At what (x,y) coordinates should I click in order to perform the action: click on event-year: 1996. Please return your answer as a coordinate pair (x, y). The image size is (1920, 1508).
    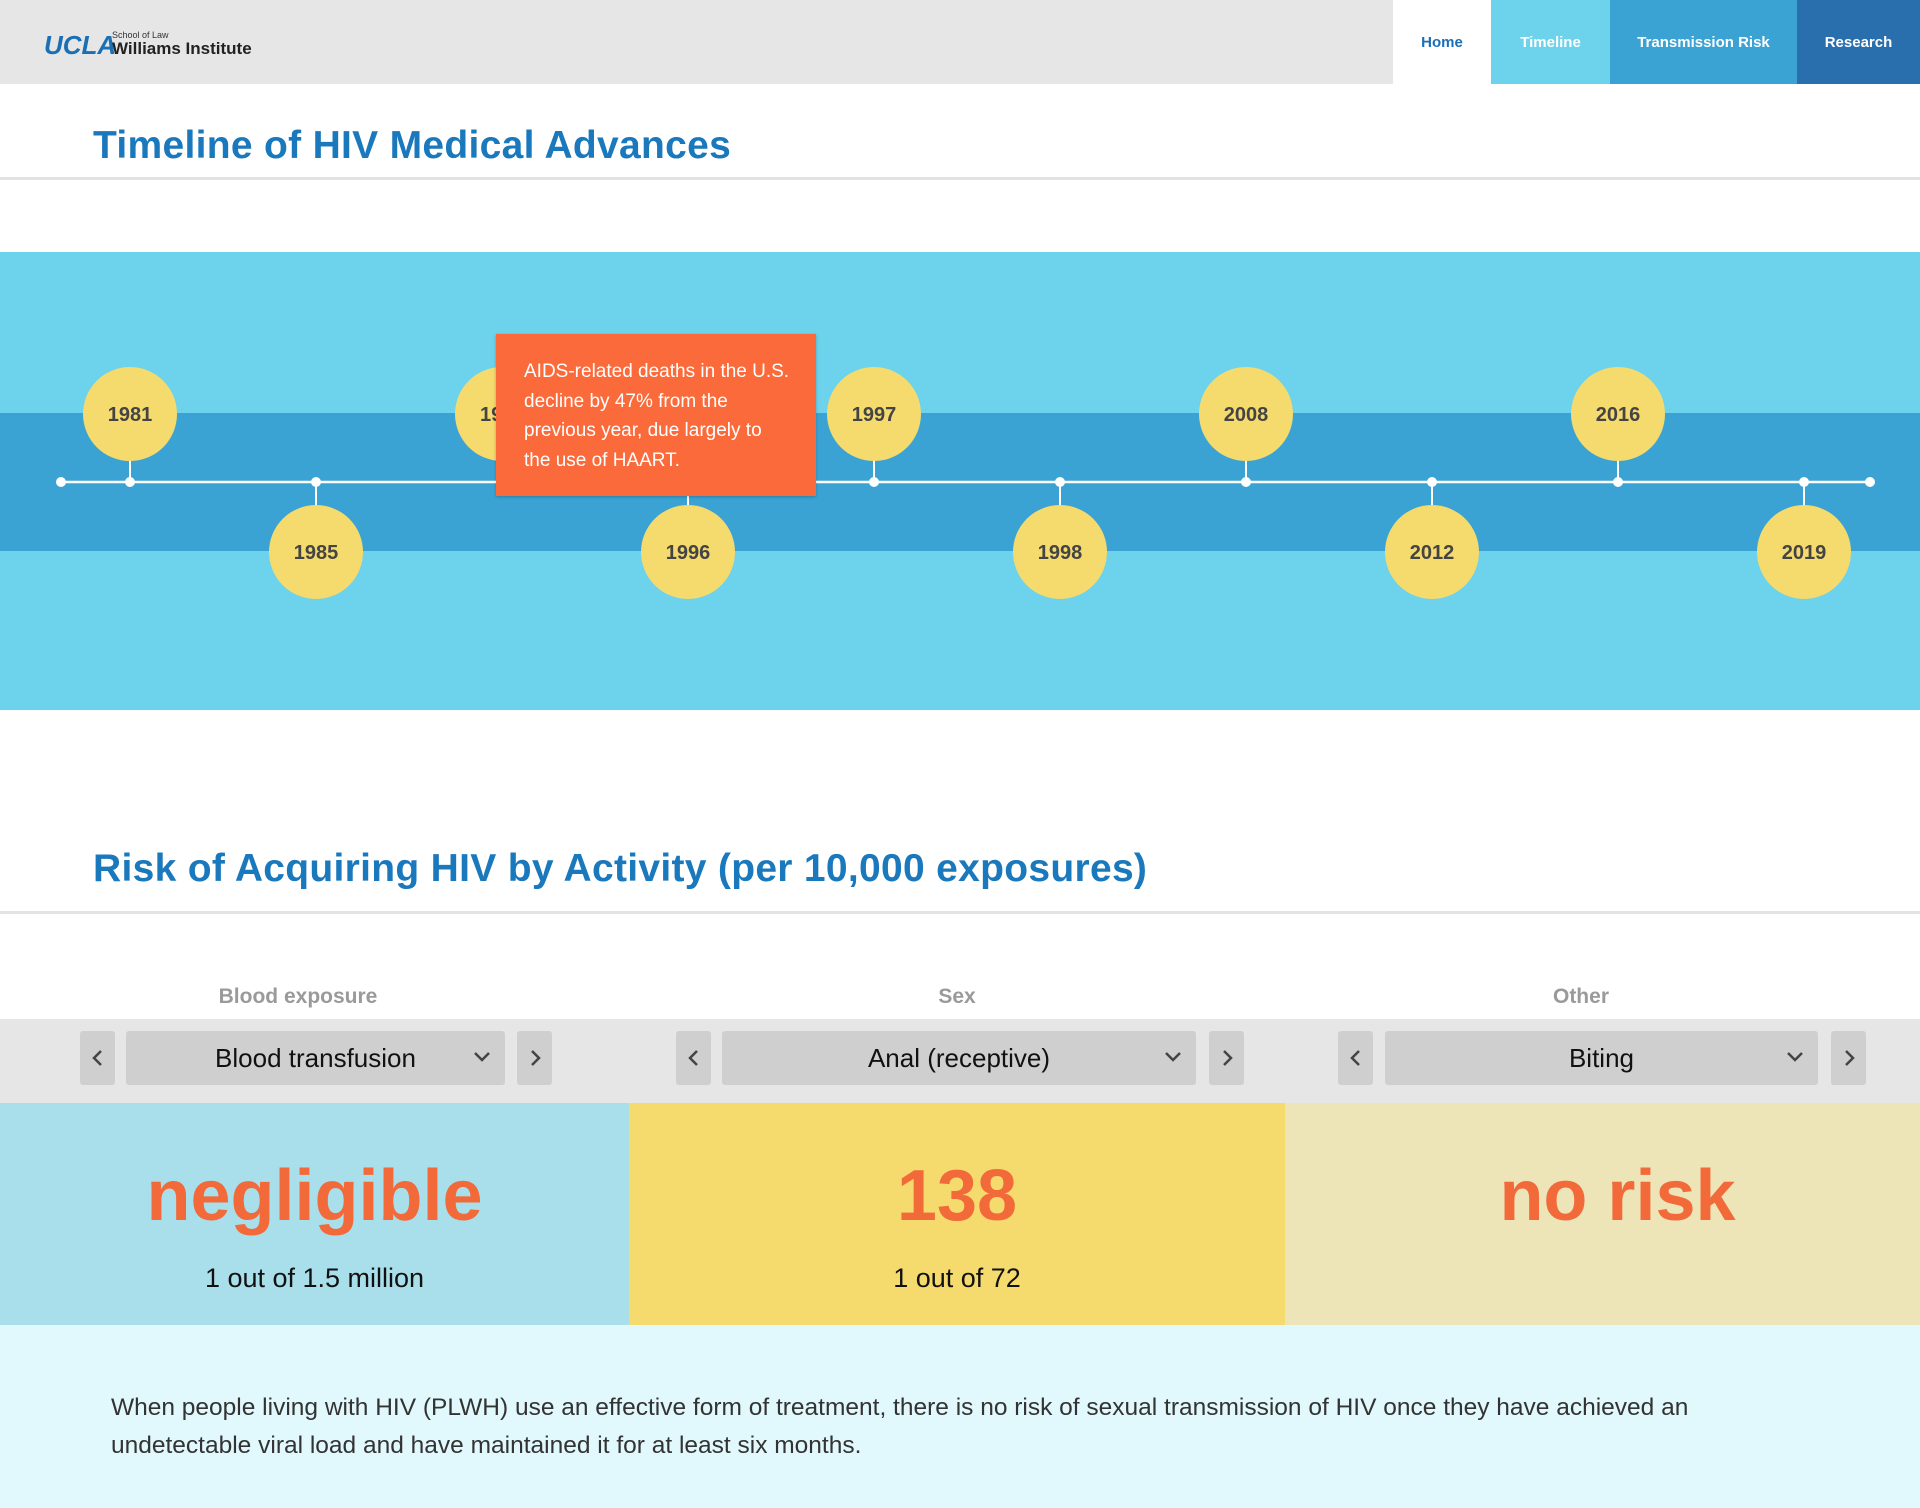
    Looking at the image, I should click on (688, 553).